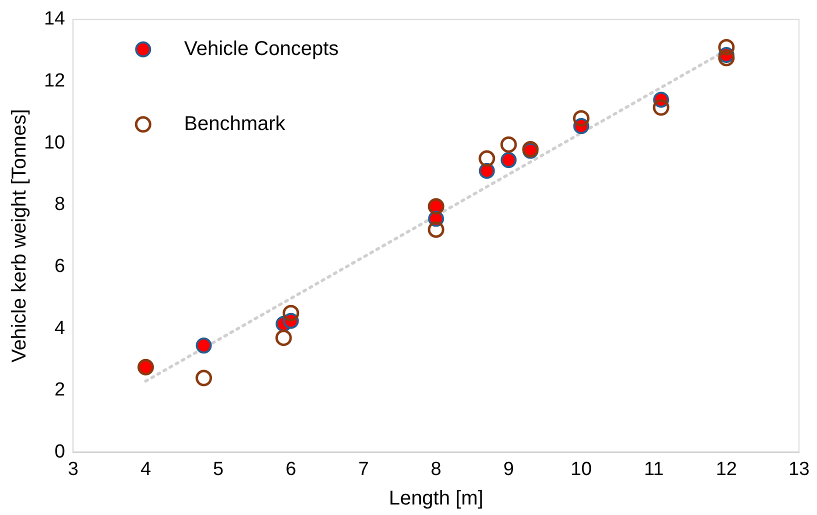  I want to click on x-tick-label: 6, so click(291, 469).